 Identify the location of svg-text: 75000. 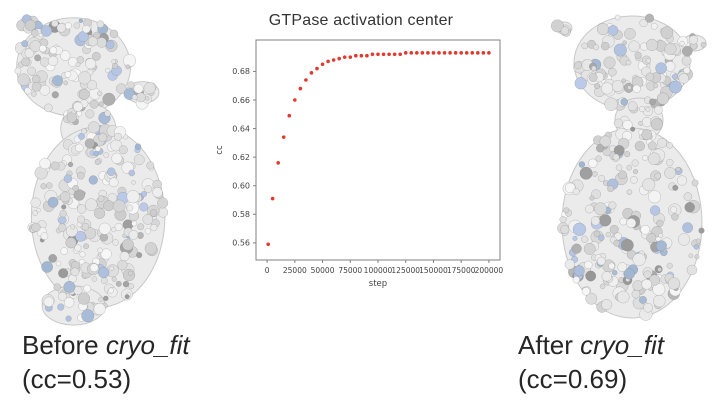
(350, 270).